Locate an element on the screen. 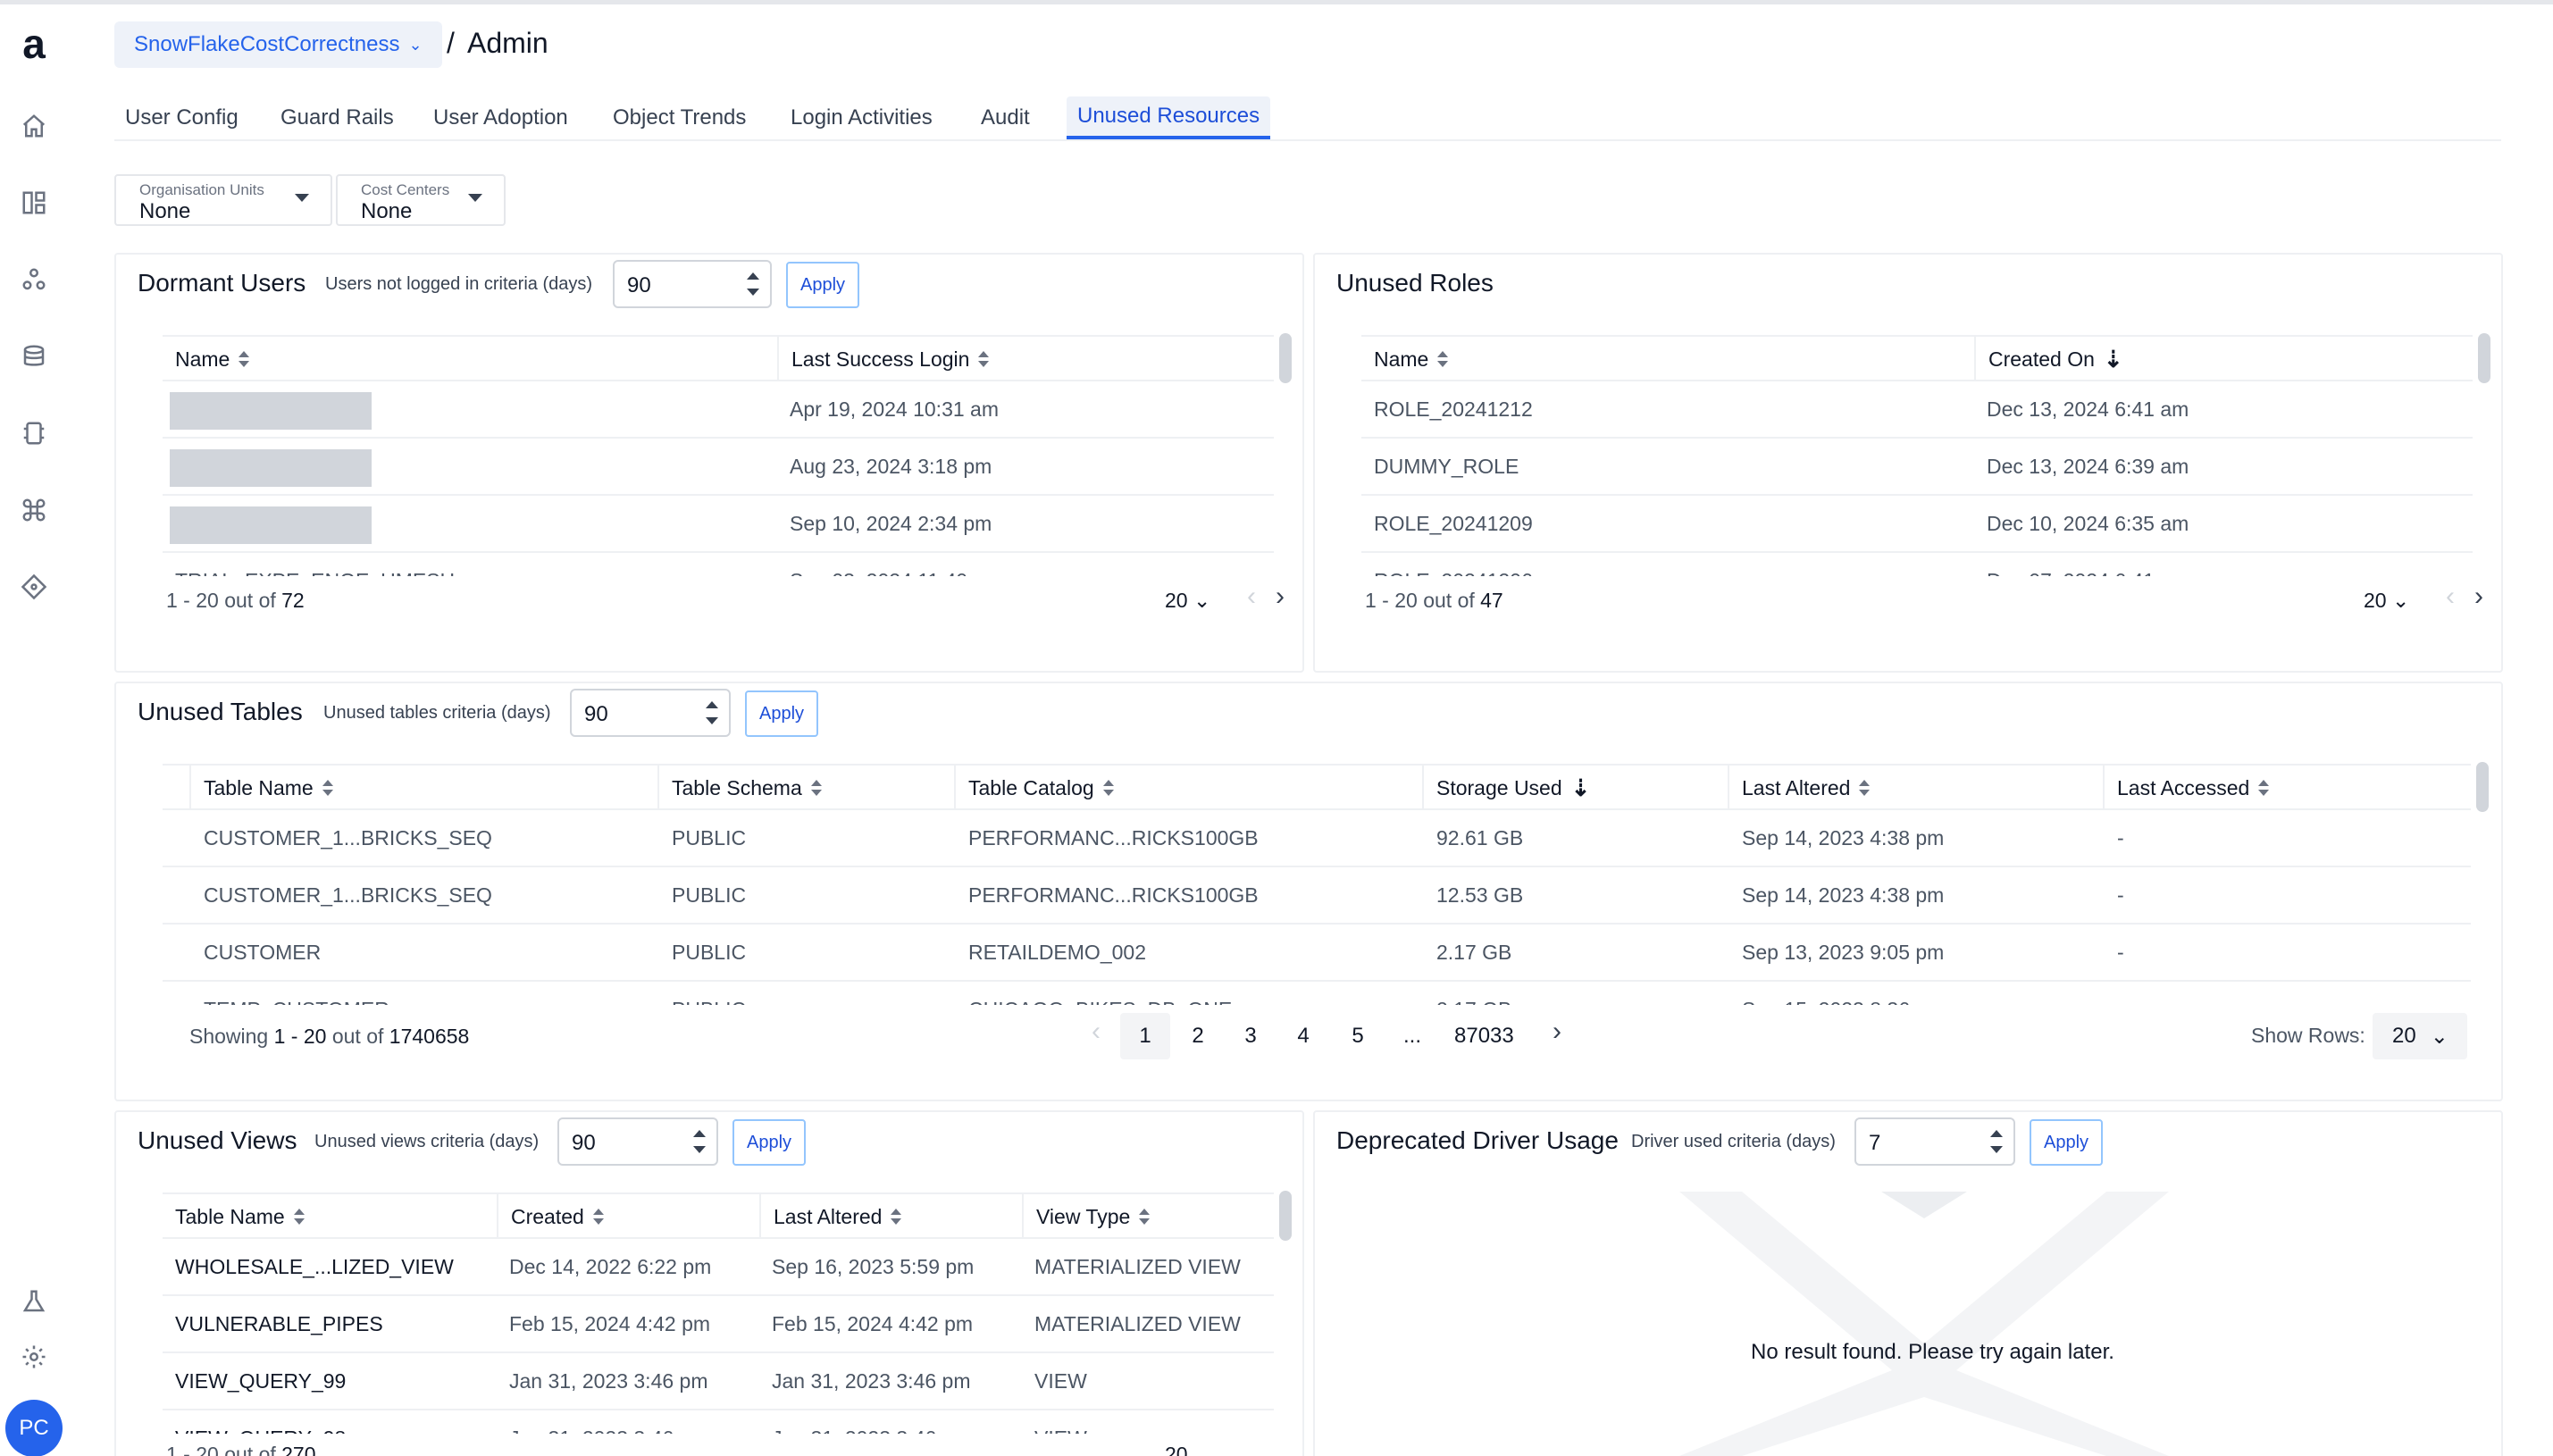 This screenshot has width=2553, height=1456. col-role-name: Name is located at coordinates (1668, 359).